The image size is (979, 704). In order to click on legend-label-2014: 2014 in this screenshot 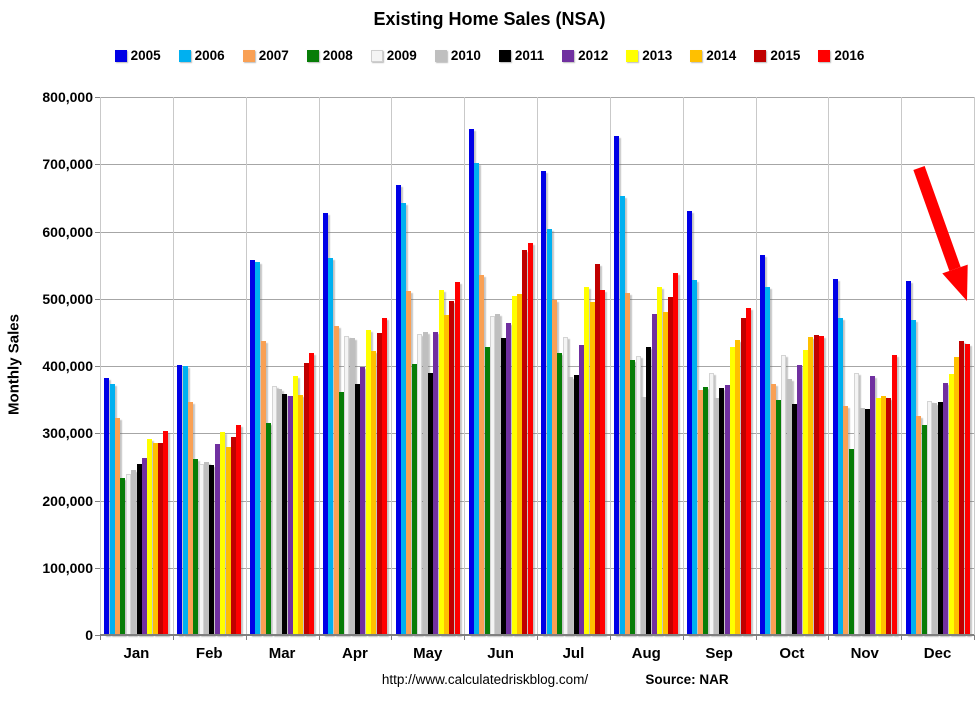, I will do `click(721, 55)`.